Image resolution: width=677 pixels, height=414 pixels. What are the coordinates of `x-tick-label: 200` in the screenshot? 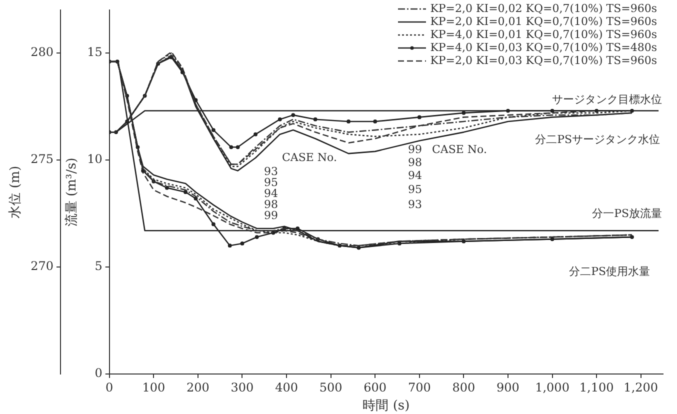 It's located at (198, 387).